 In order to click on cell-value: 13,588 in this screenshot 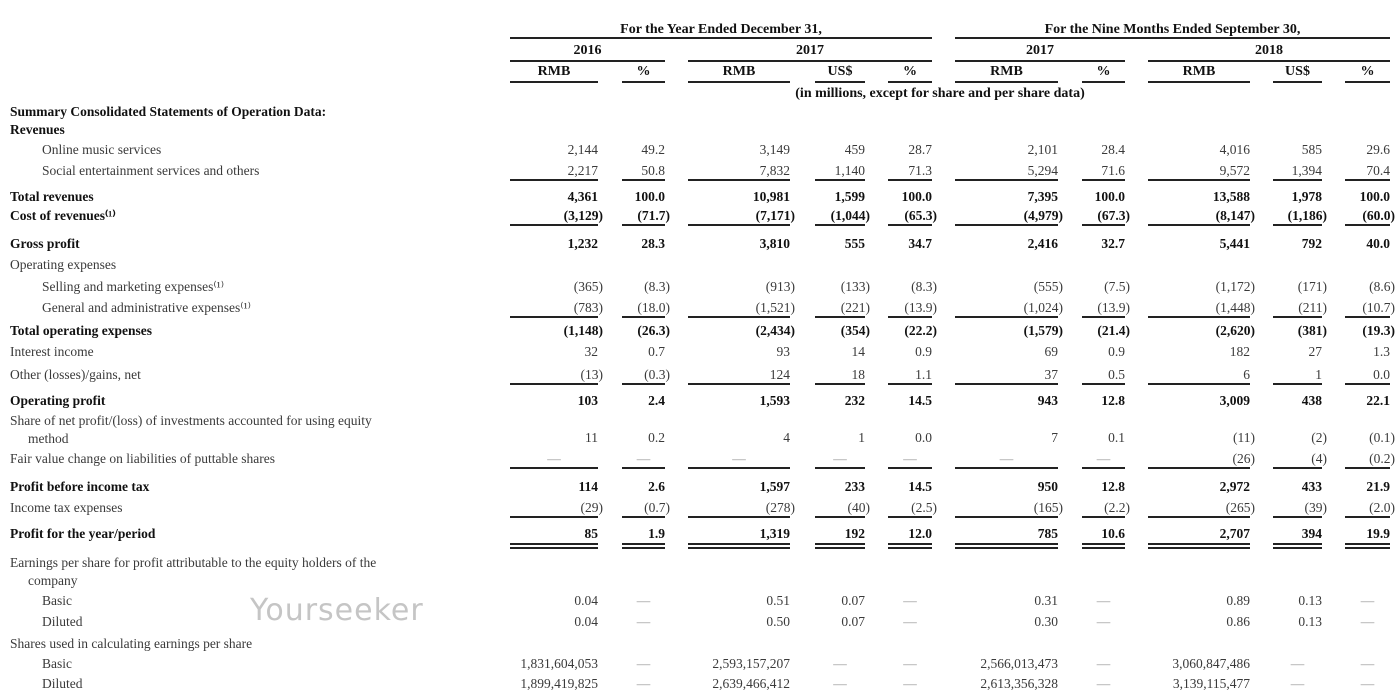, I will do `click(1231, 196)`.